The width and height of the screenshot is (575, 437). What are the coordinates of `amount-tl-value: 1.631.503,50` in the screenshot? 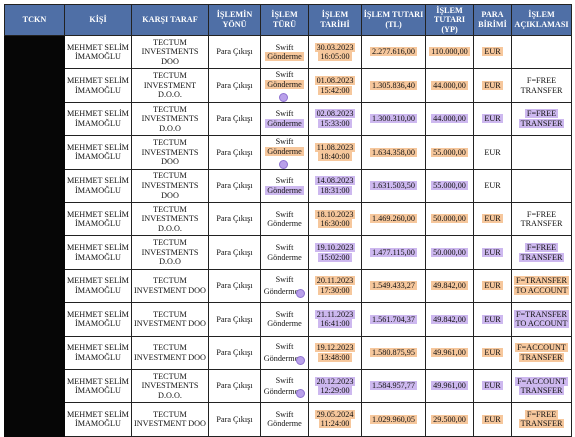 It's located at (393, 185).